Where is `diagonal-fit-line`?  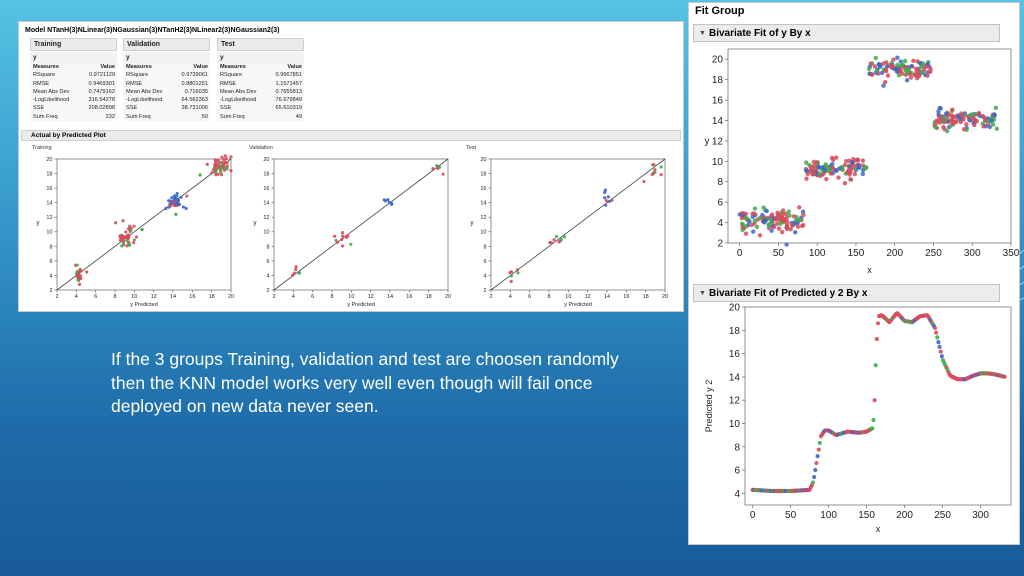
diagonal-fit-line is located at coordinates (361, 224).